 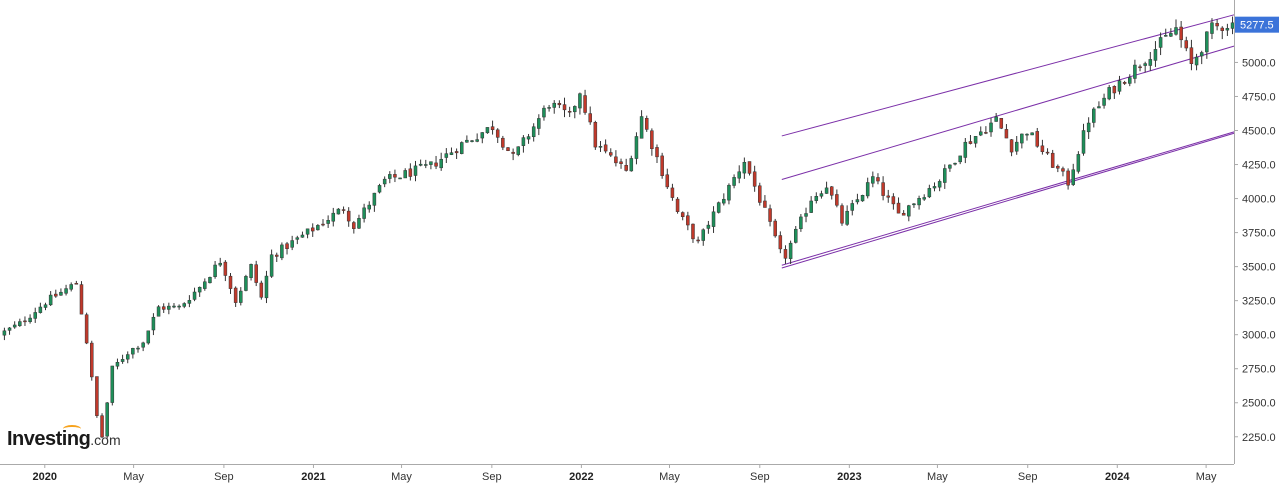 I want to click on y-tick-label: 4750.0, so click(x=1259, y=97).